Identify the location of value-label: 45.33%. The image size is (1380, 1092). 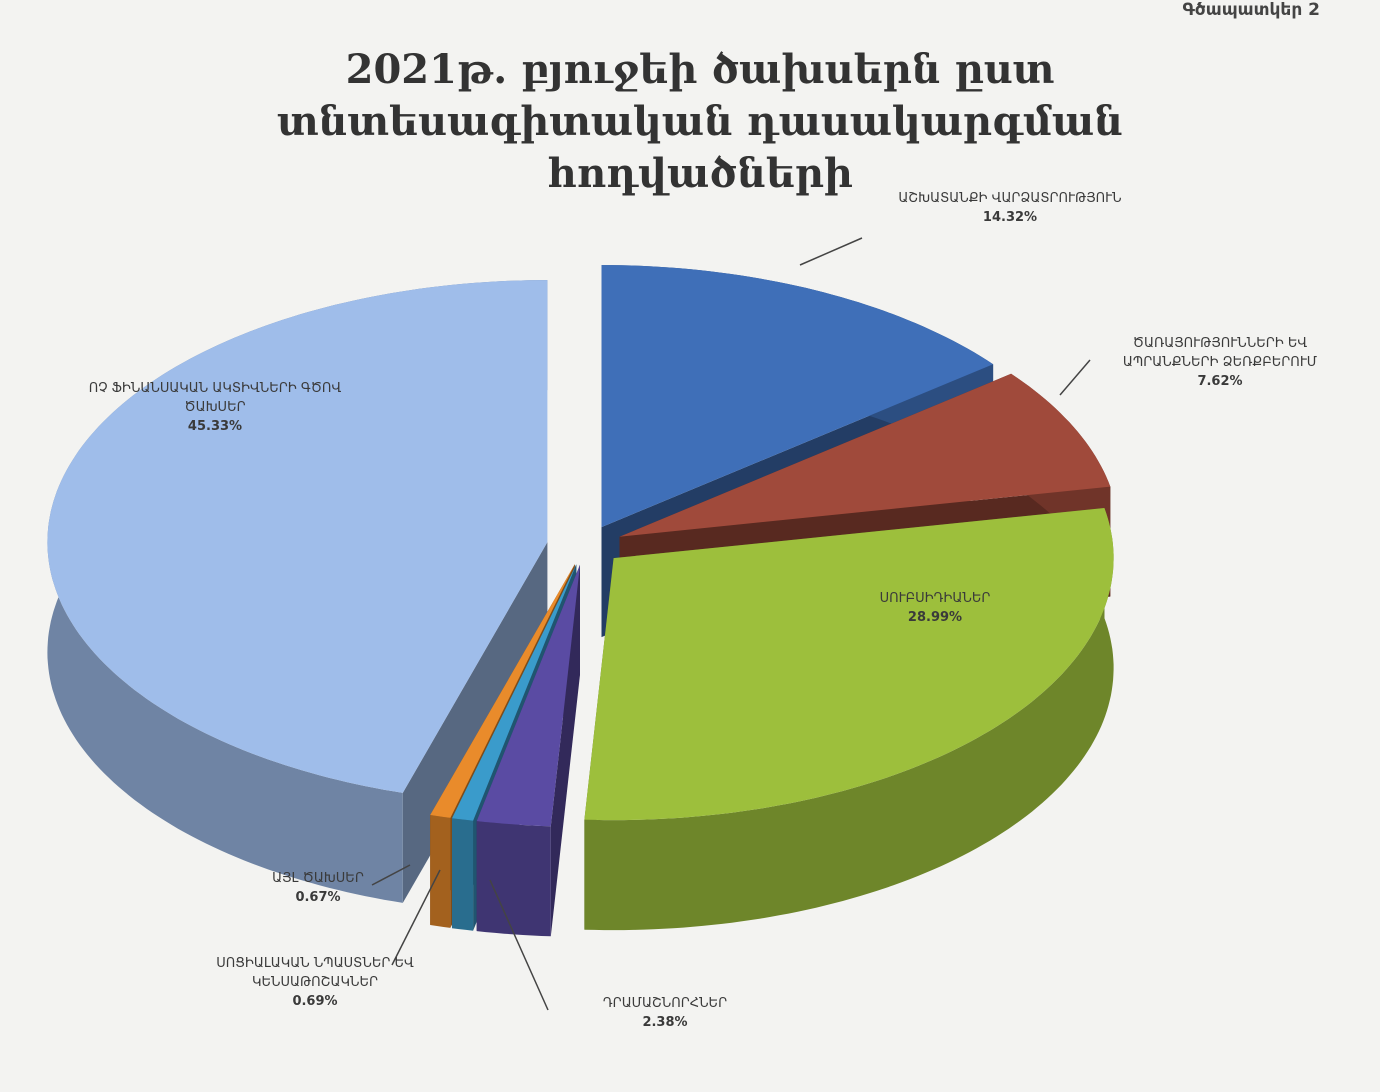
(215, 426).